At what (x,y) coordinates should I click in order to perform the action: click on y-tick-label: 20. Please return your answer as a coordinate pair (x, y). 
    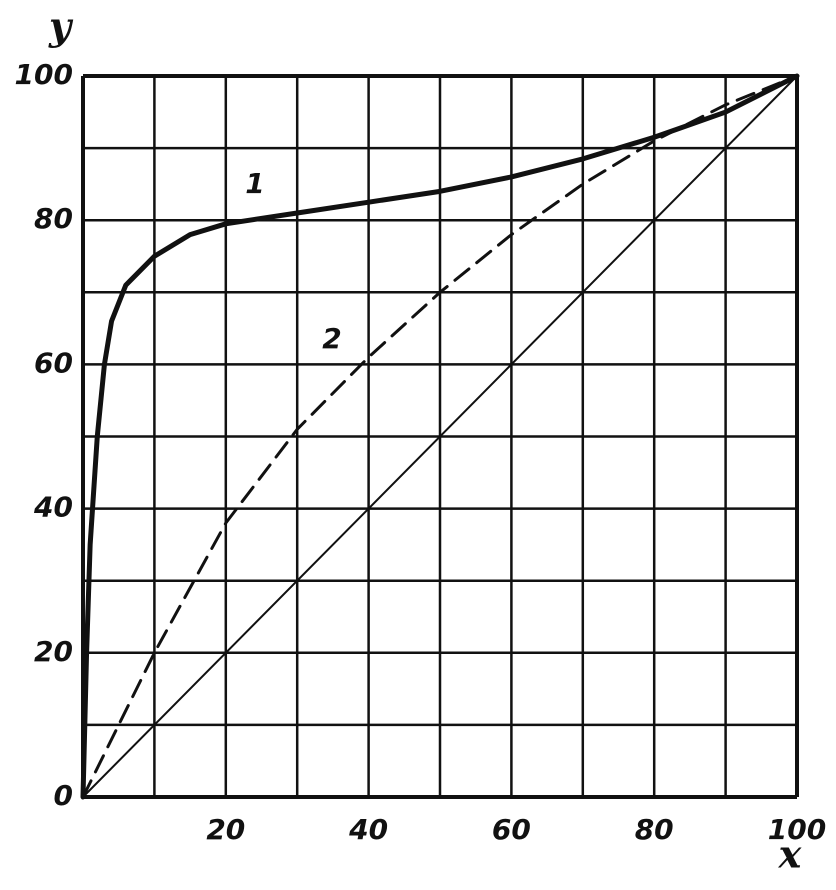
    Looking at the image, I should click on (53, 651).